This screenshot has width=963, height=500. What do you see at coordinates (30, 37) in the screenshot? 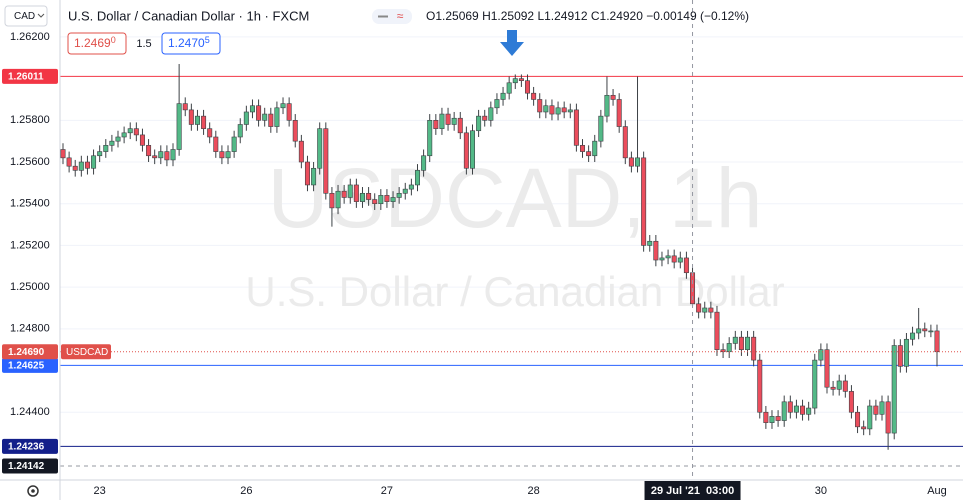
I see `y-tick-label: 1.26200` at bounding box center [30, 37].